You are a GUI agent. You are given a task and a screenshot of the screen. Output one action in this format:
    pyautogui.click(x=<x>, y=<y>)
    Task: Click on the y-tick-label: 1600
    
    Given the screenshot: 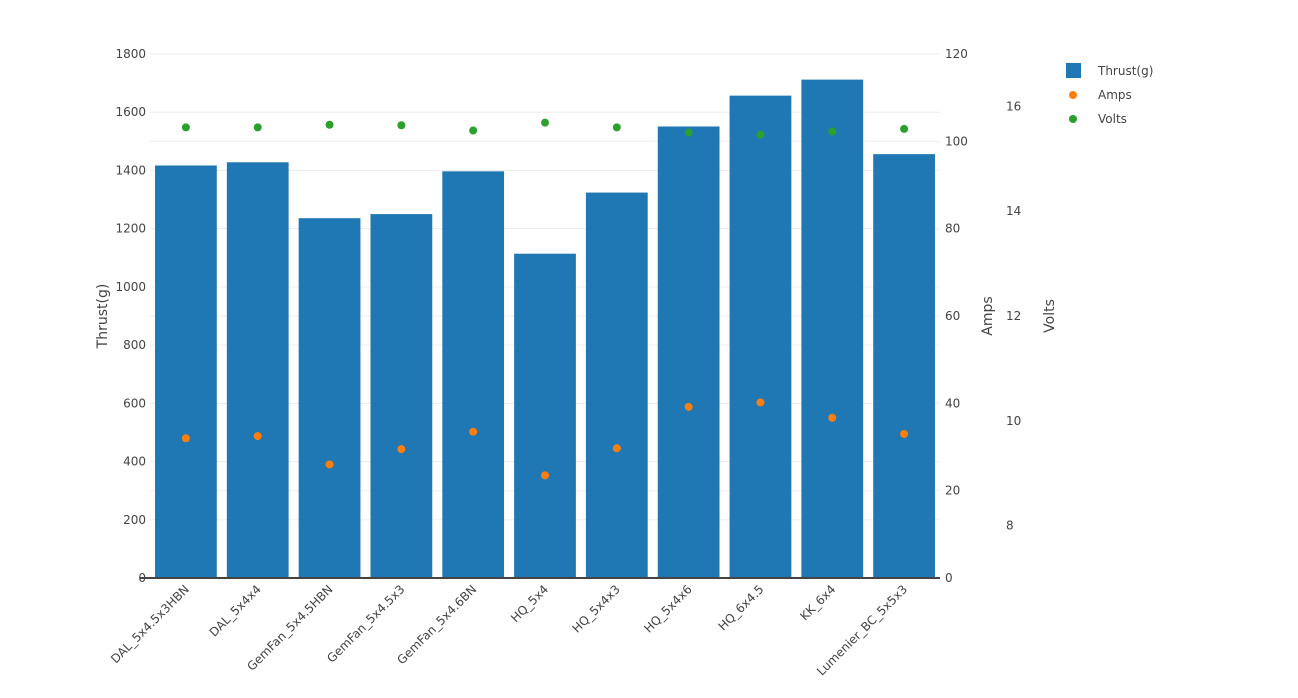 What is the action you would take?
    pyautogui.click(x=130, y=112)
    